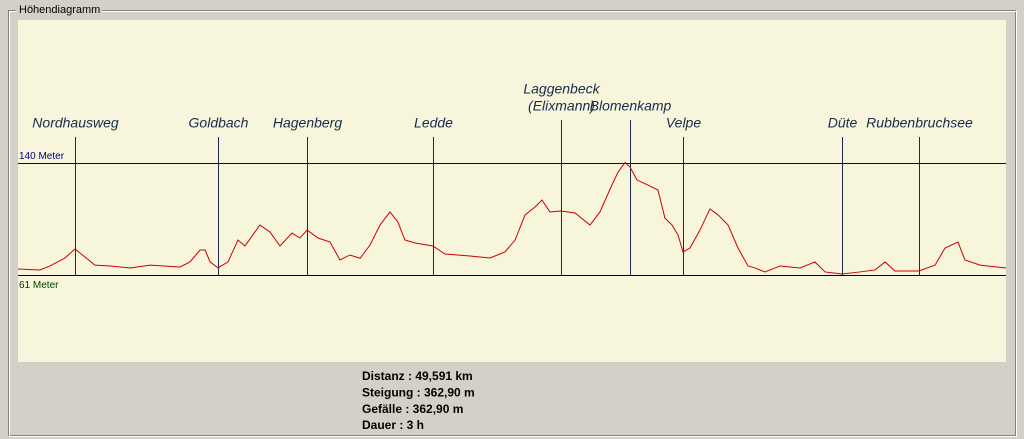 This screenshot has height=439, width=1024. I want to click on summary-line: Distanz : 49,591 km, so click(417, 376).